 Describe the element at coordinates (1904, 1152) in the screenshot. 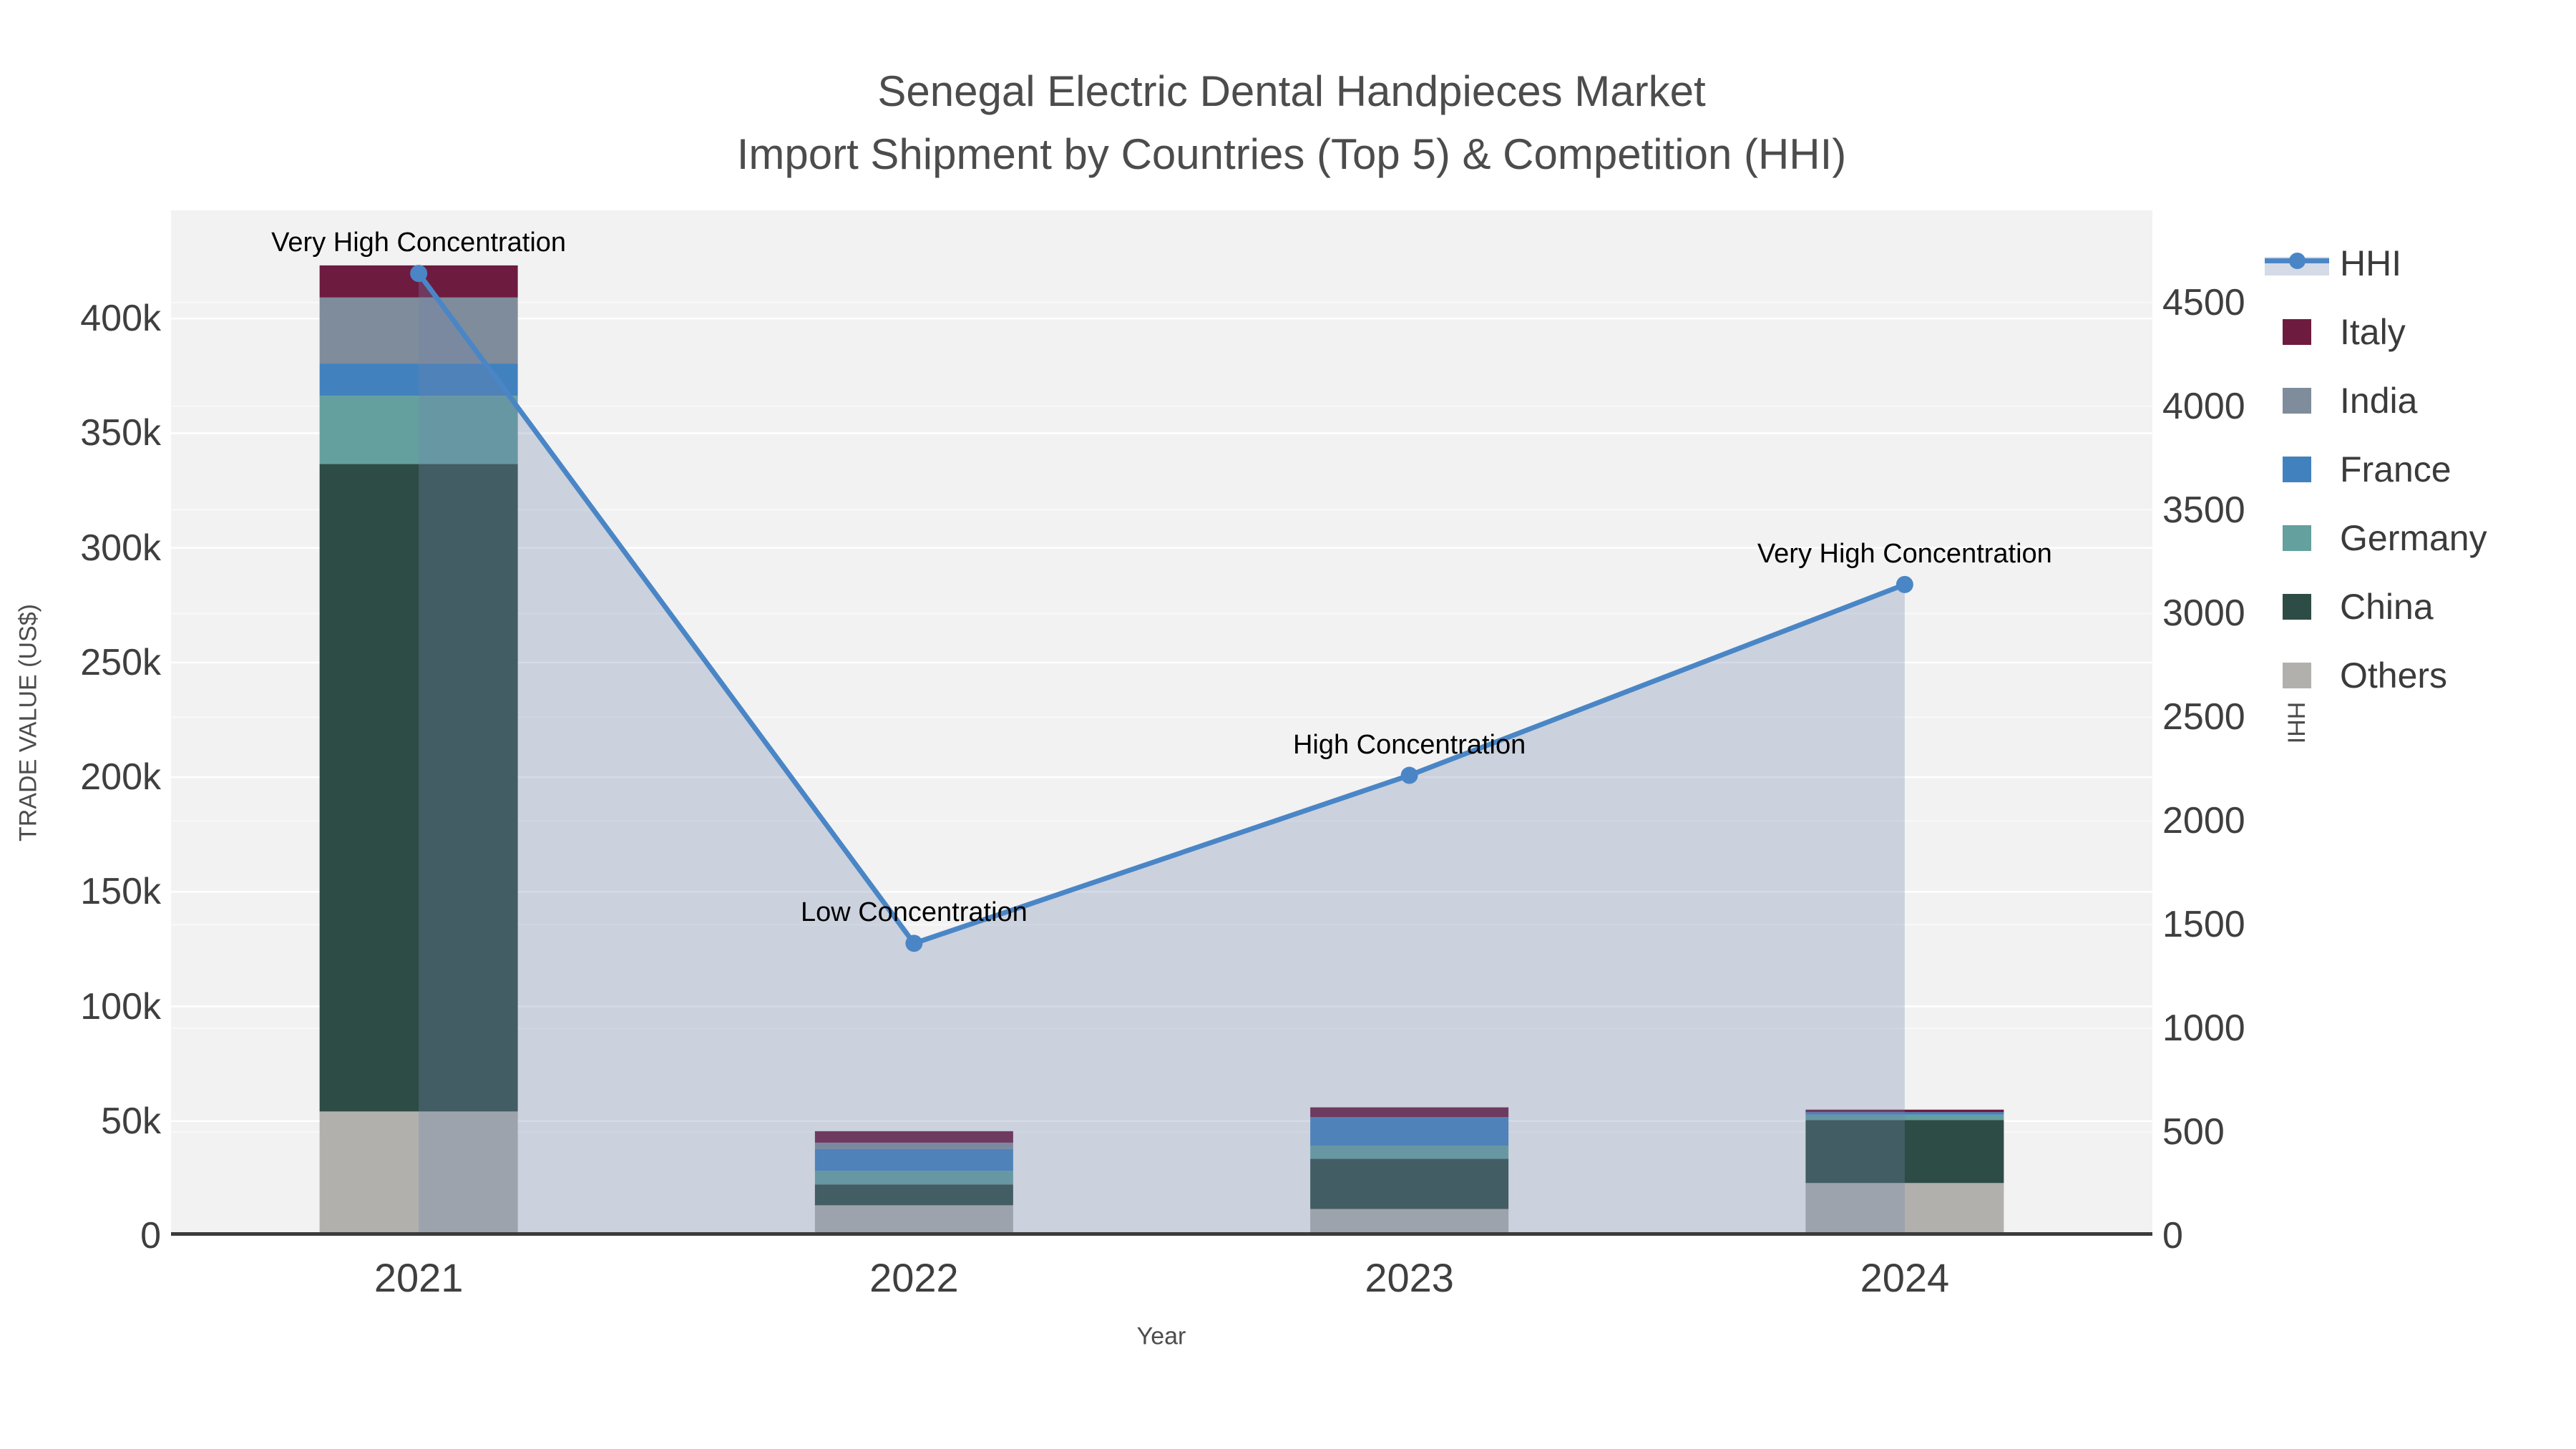

I see `bar-segment-china-2024` at that location.